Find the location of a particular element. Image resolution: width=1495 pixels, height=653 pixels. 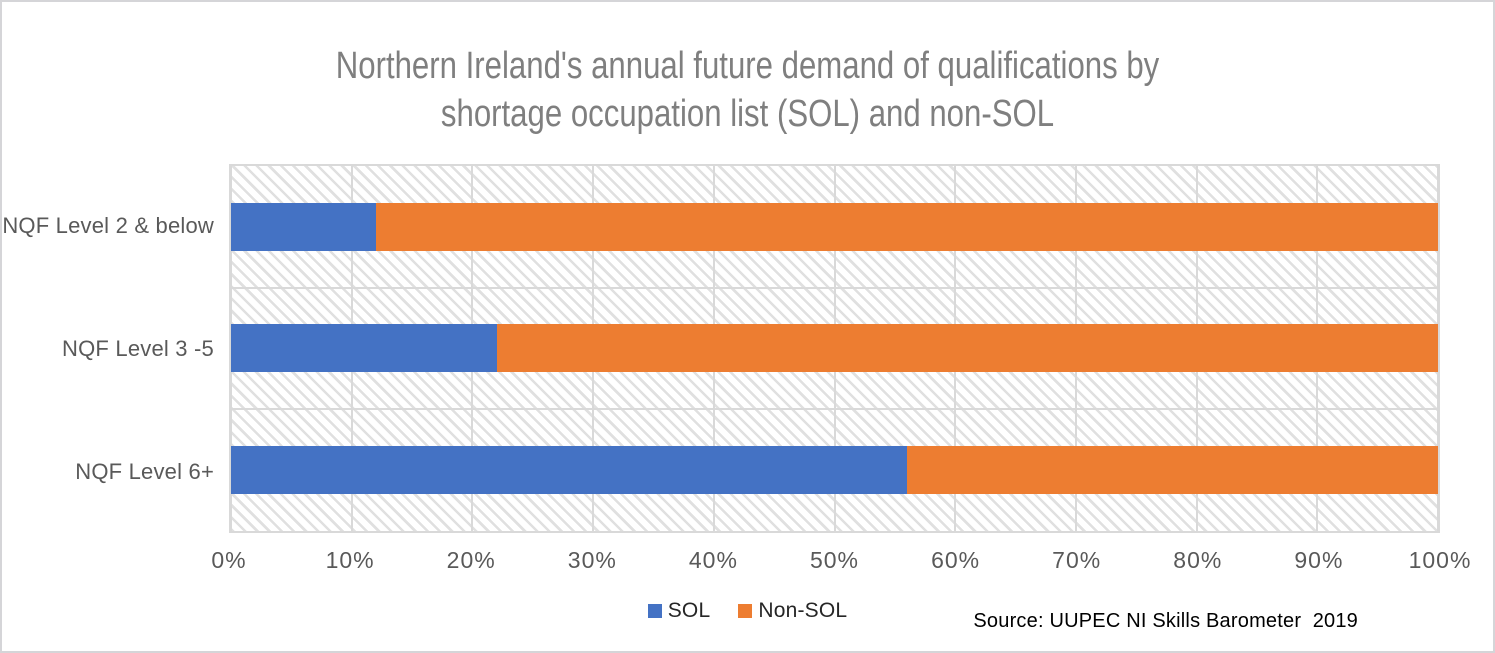

x-axis-tick-label: 20% is located at coordinates (471, 560).